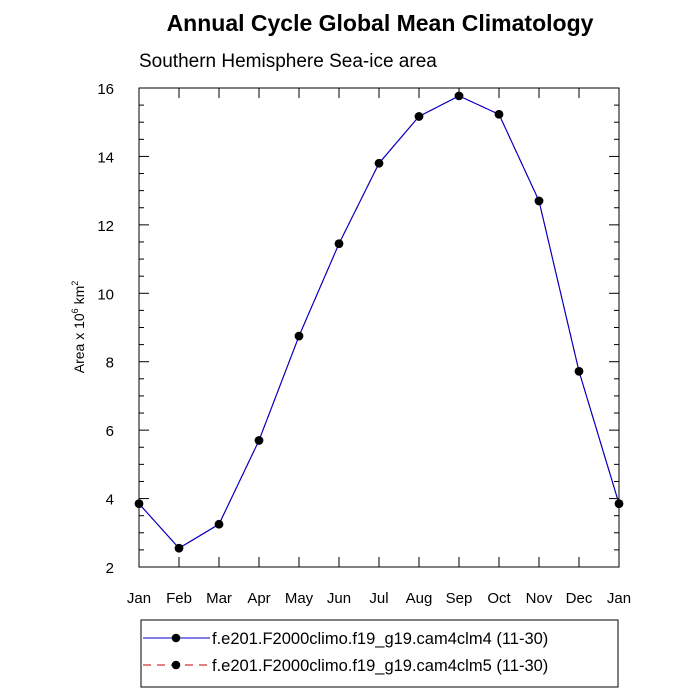  What do you see at coordinates (79, 343) in the screenshot?
I see `y-axis-label-base: Area x 10` at bounding box center [79, 343].